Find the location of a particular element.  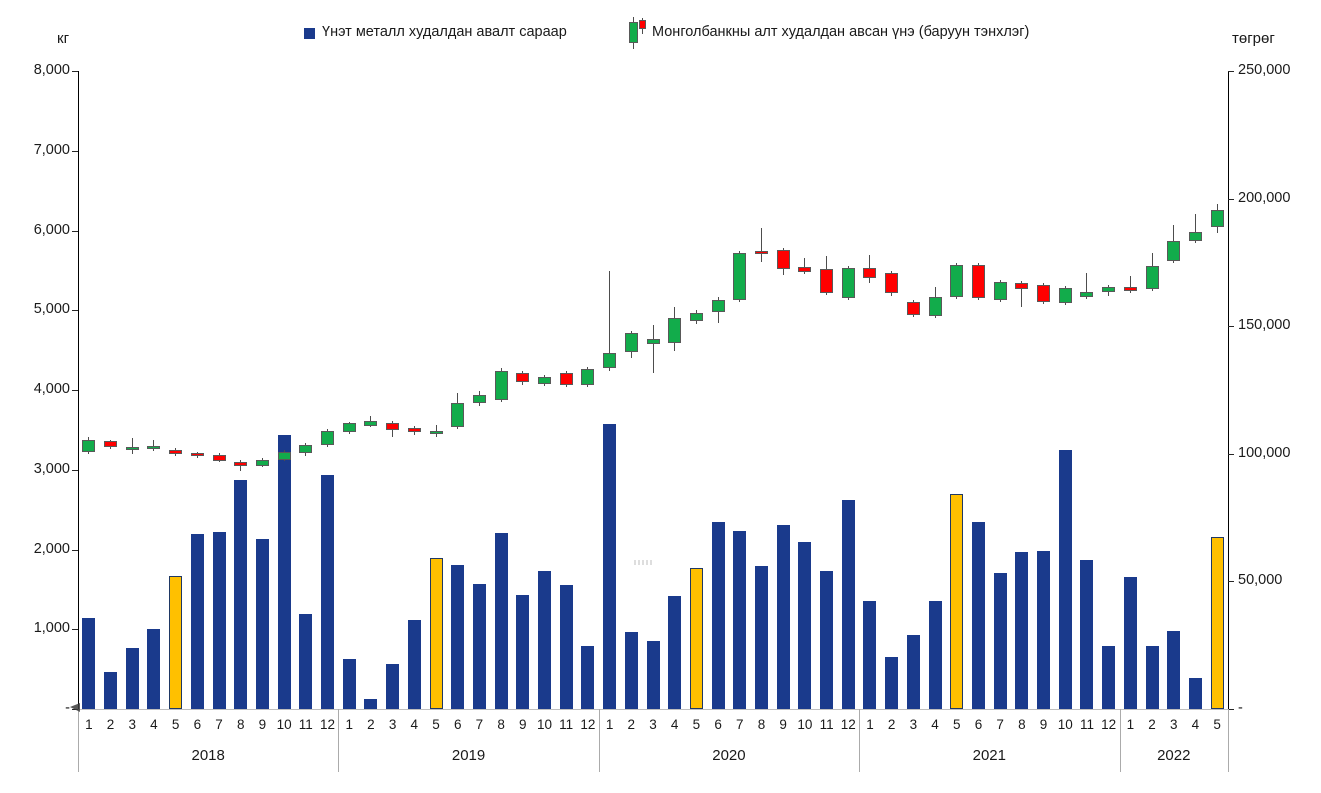

bar-series-label: Үнэт металл худалдан авалт сараар is located at coordinates (444, 32).